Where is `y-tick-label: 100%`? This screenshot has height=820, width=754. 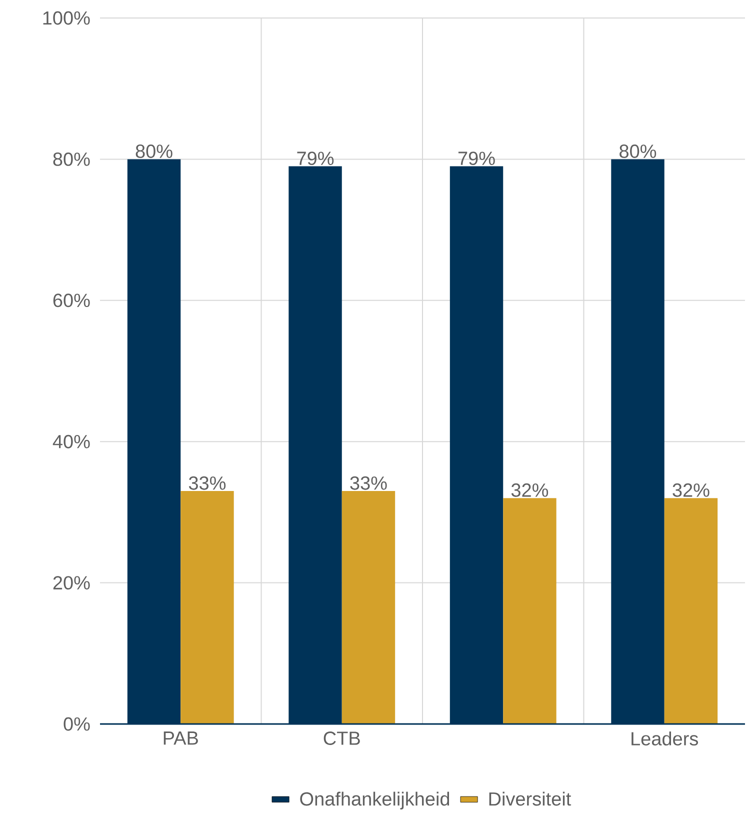
y-tick-label: 100% is located at coordinates (66, 18).